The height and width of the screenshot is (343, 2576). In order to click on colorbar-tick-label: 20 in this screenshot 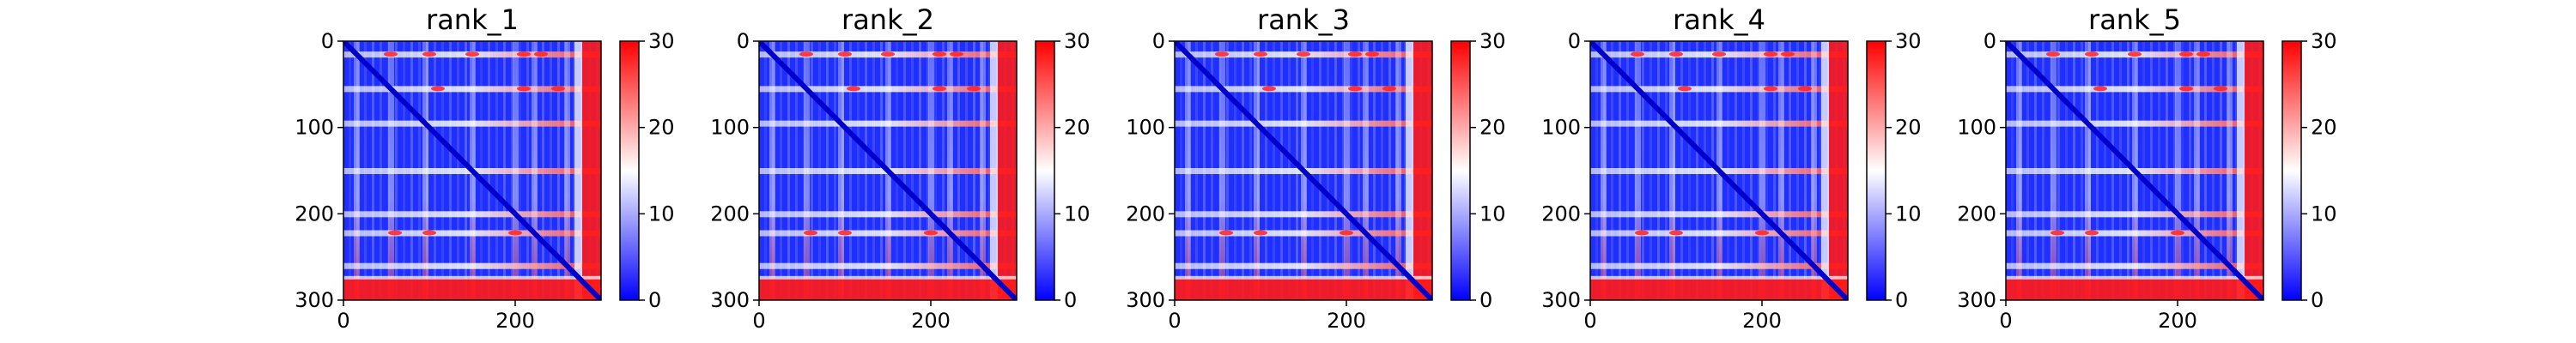, I will do `click(1078, 128)`.